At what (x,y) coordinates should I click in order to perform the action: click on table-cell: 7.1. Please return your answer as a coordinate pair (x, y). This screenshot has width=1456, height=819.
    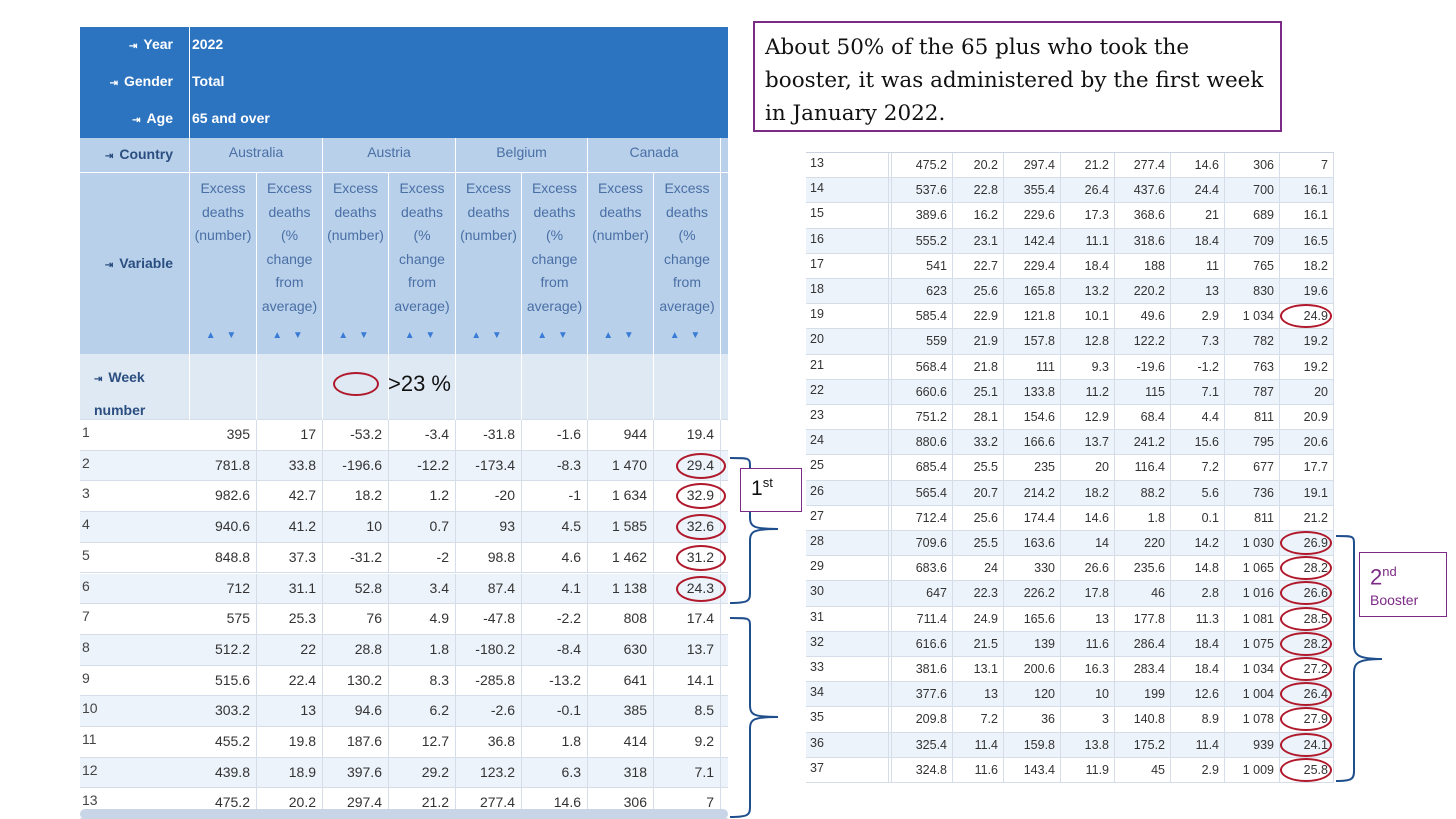
    Looking at the image, I should click on (687, 772).